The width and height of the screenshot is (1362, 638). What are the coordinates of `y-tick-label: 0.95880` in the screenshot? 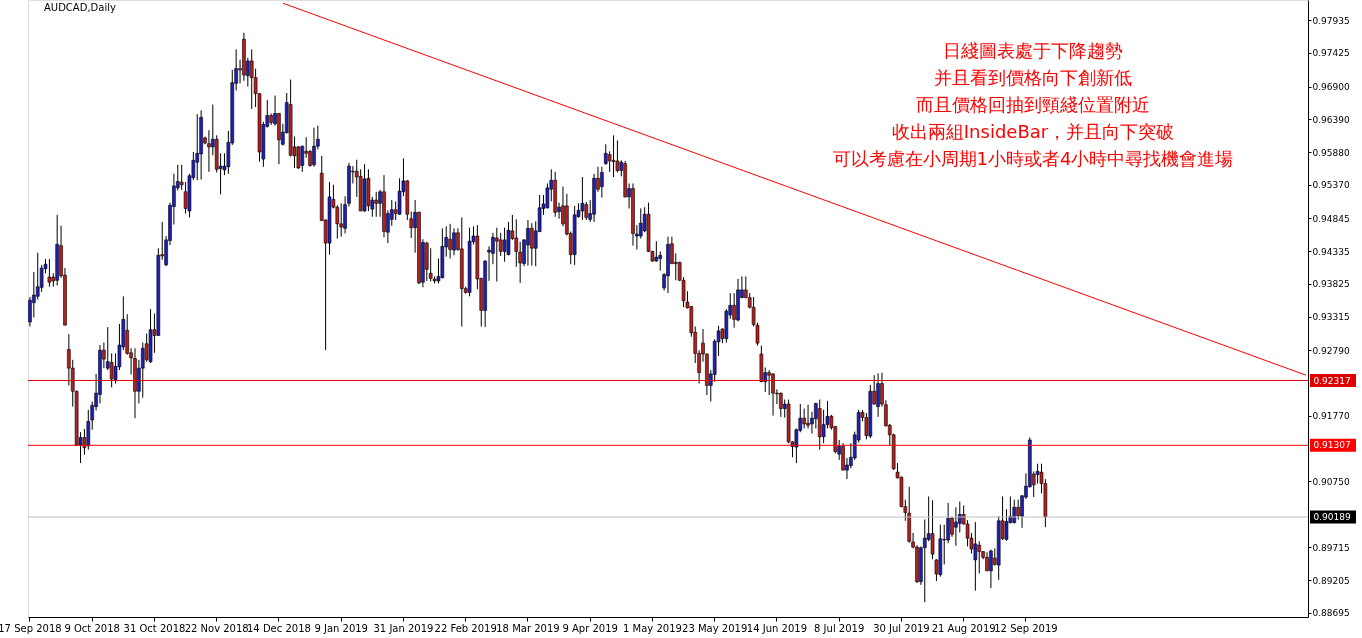 It's located at (1331, 152).